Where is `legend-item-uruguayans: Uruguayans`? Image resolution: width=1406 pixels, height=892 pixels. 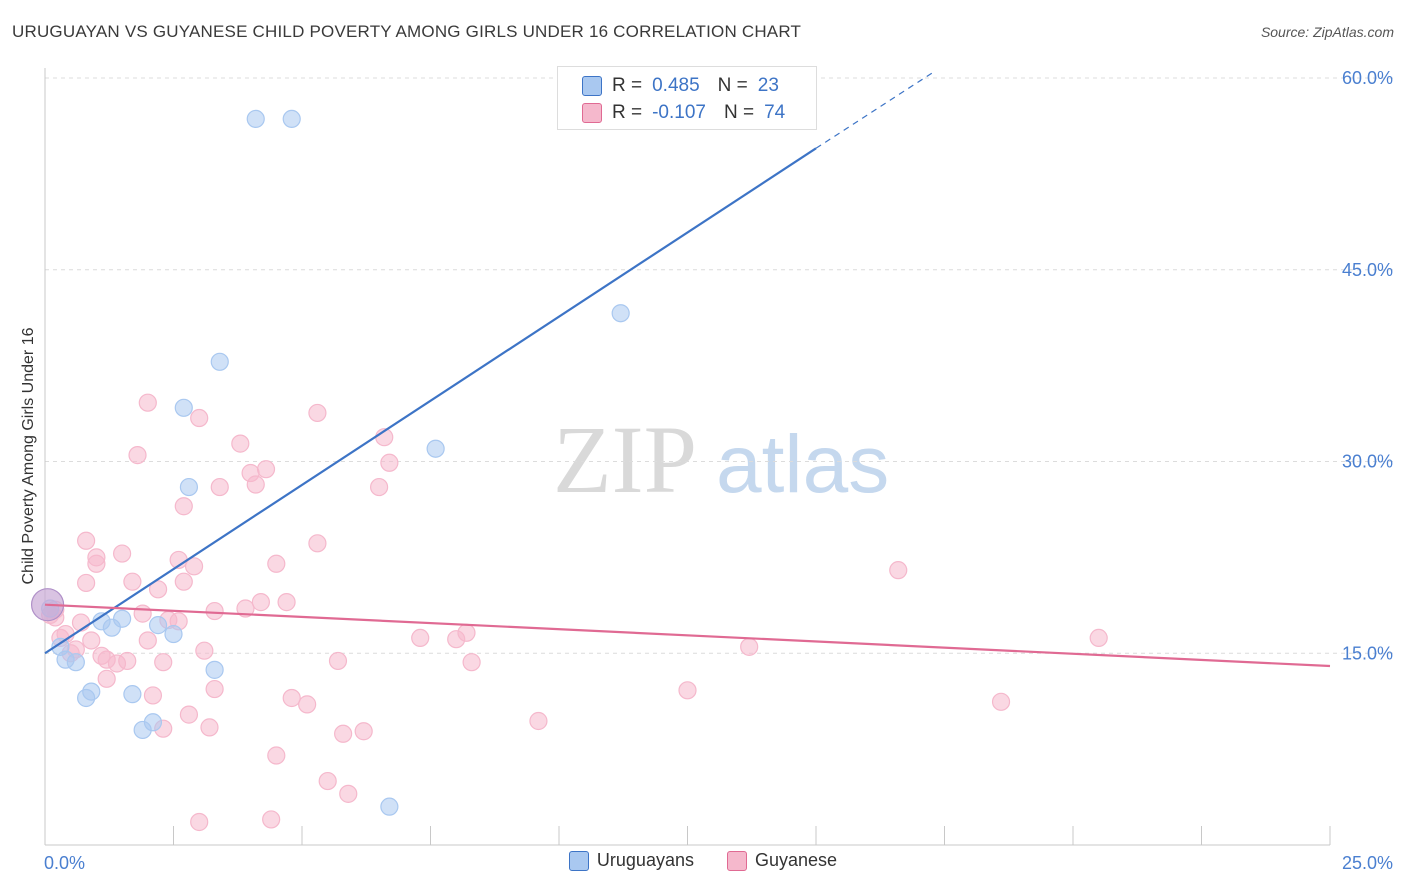
legend-item-uruguayans: Uruguayans is located at coordinates (631, 860).